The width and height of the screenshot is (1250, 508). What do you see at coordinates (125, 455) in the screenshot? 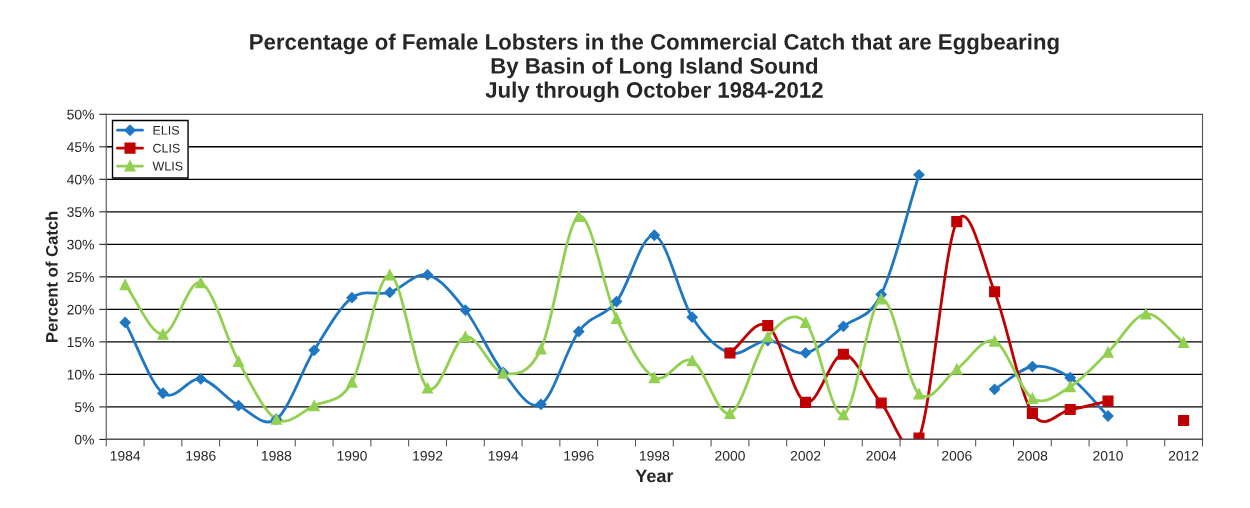
I see `x-tick-label: 1984` at bounding box center [125, 455].